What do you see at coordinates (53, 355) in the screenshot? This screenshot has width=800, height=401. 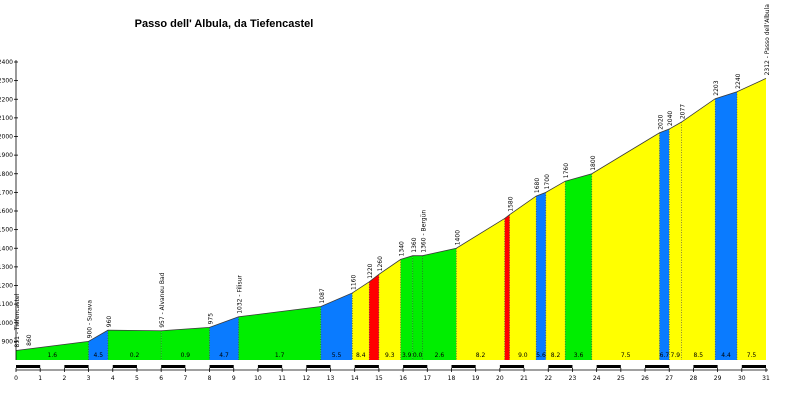 I see `gradient-label: 1.6` at bounding box center [53, 355].